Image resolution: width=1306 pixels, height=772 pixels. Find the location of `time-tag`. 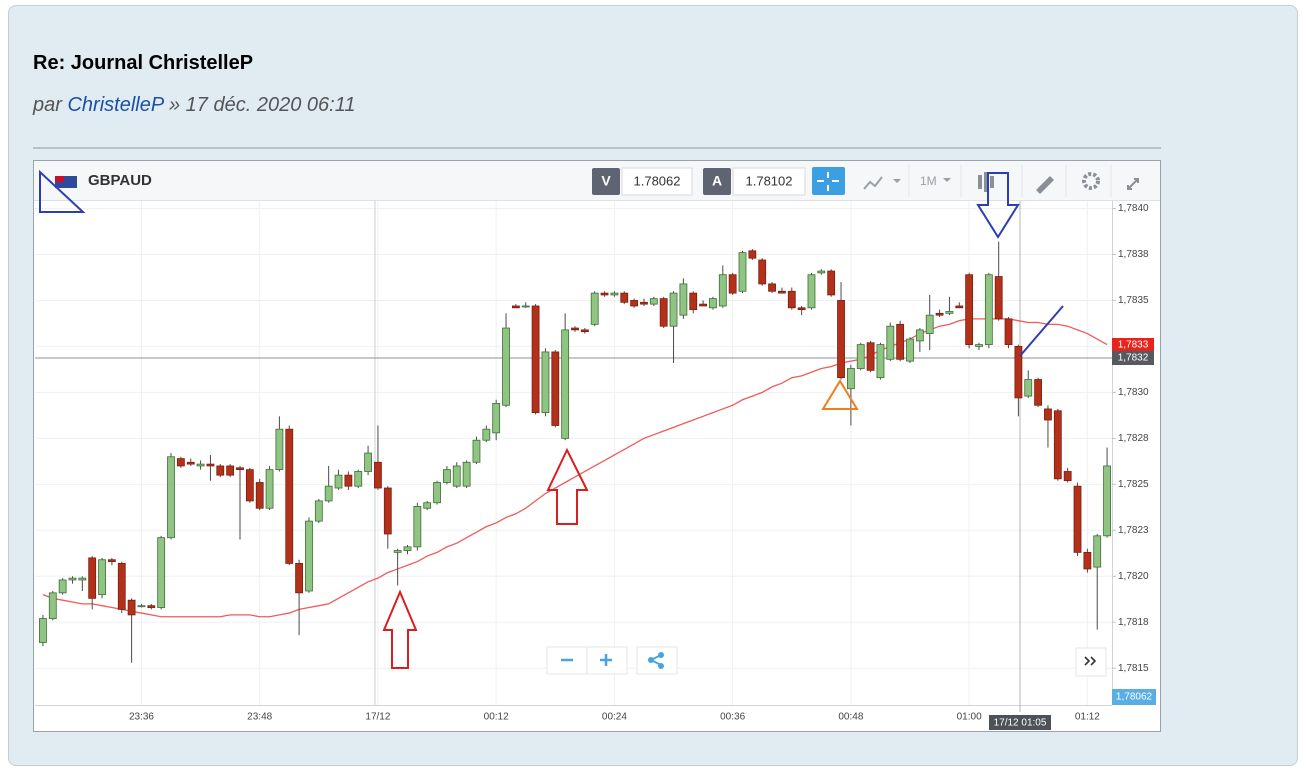

time-tag is located at coordinates (1020, 722).